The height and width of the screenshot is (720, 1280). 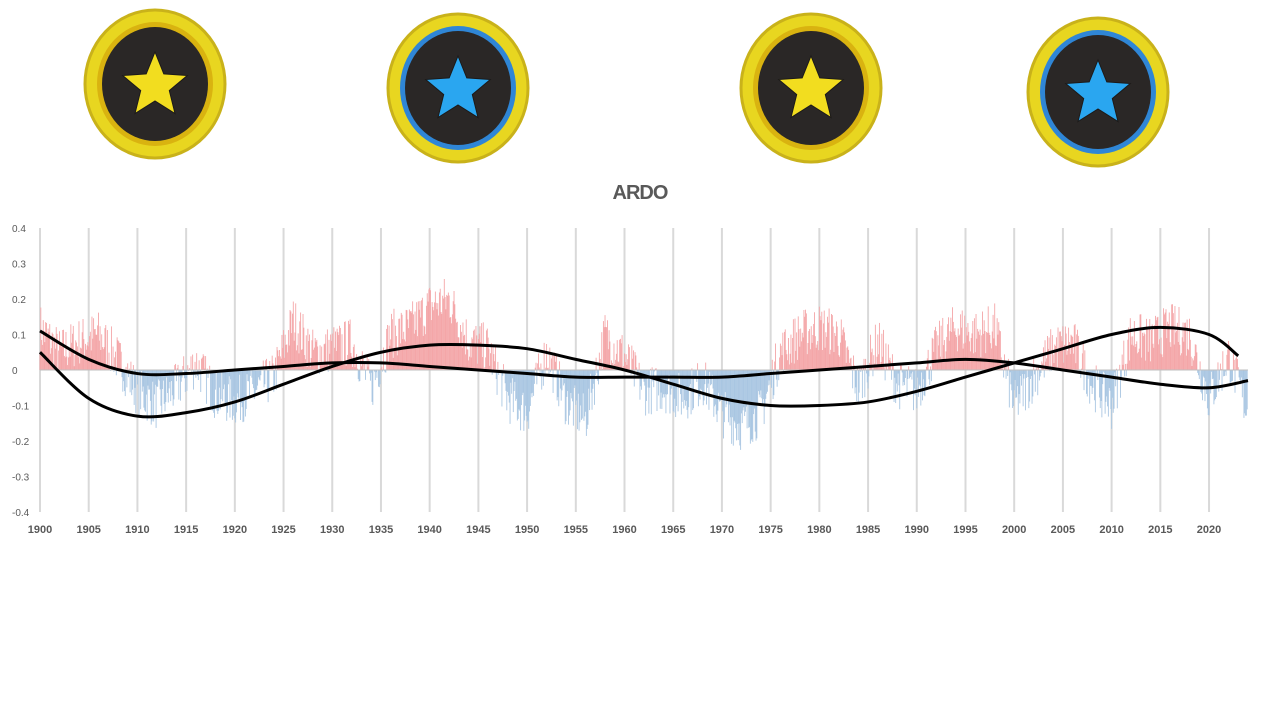 What do you see at coordinates (1160, 530) in the screenshot?
I see `x-tick-label: 2015` at bounding box center [1160, 530].